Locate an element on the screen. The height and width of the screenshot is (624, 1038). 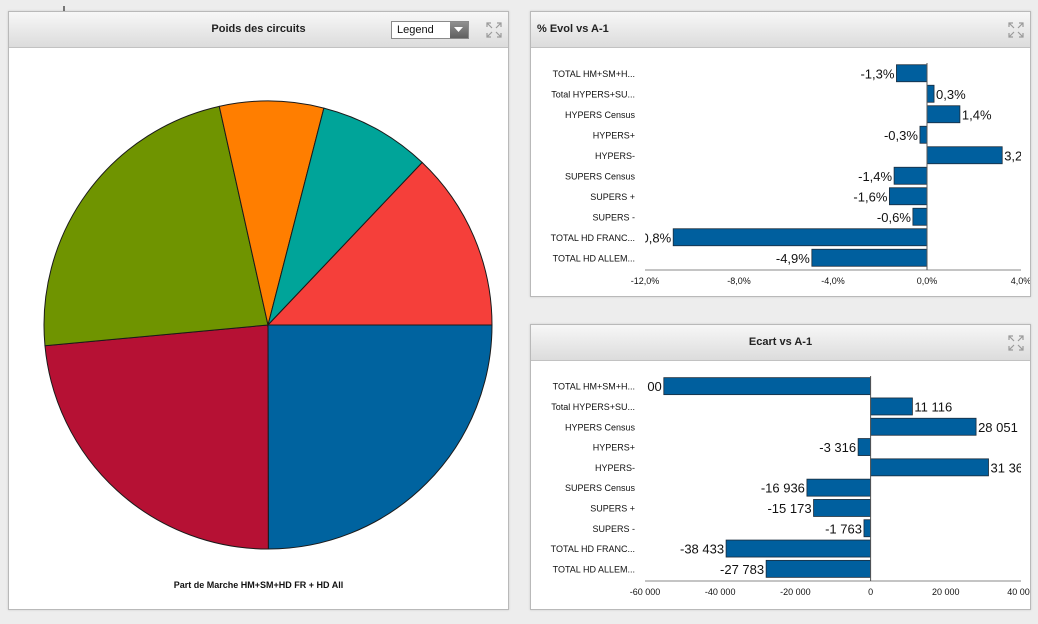
data-label: -1,4% is located at coordinates (875, 176).